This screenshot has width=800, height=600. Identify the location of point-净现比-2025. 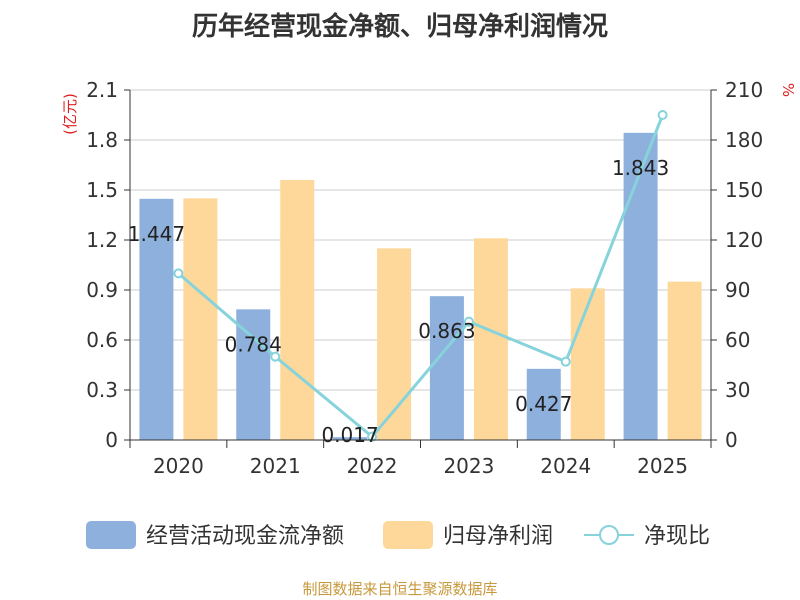
(662, 115).